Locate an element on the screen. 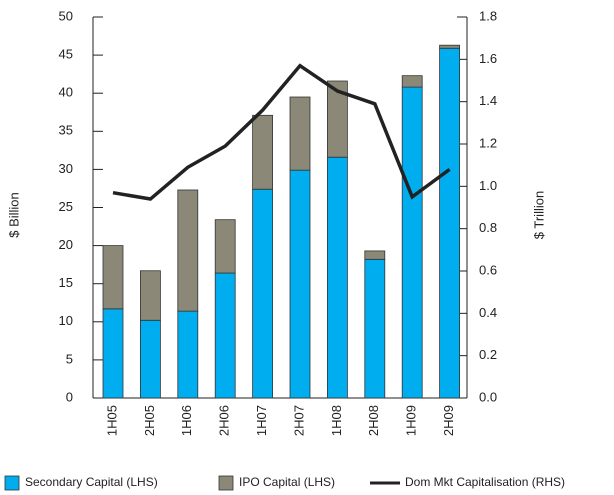 The height and width of the screenshot is (495, 614). y2-tick-label: 0.0 is located at coordinates (488, 396).